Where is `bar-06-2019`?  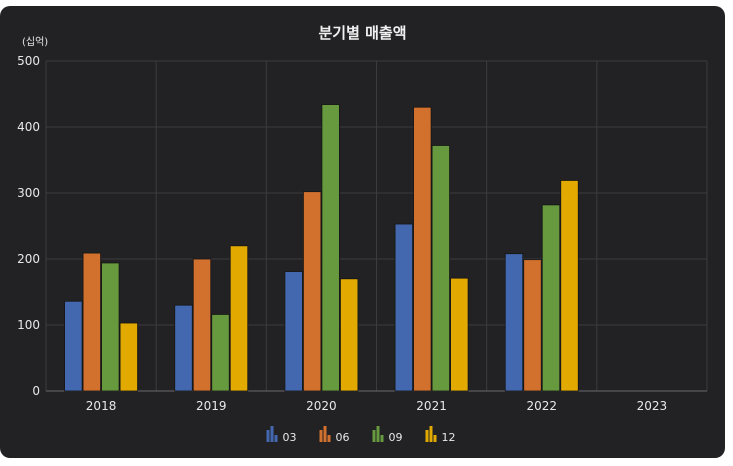
bar-06-2019 is located at coordinates (202, 325).